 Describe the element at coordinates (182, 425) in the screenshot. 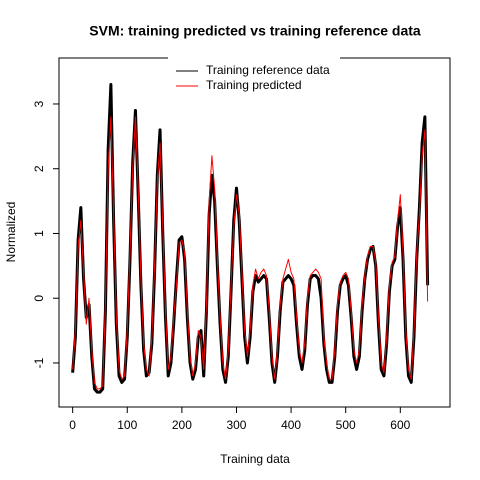

I see `x-tick-label: 200` at that location.